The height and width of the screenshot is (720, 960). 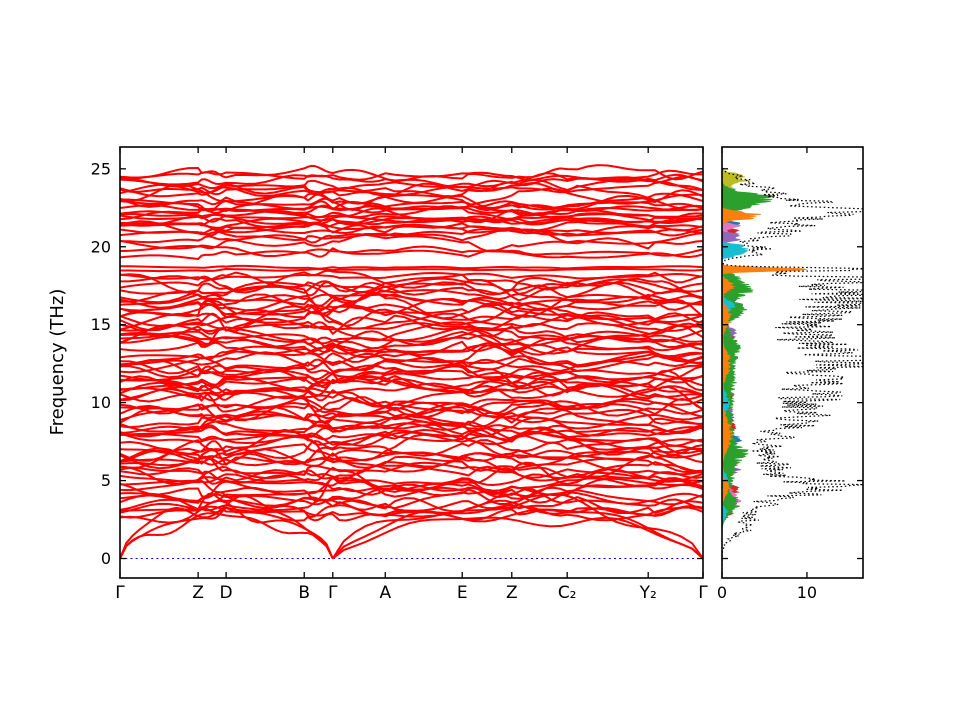 What do you see at coordinates (101, 363) in the screenshot?
I see `y-tick-labels: 0 5 10 15 20 25` at bounding box center [101, 363].